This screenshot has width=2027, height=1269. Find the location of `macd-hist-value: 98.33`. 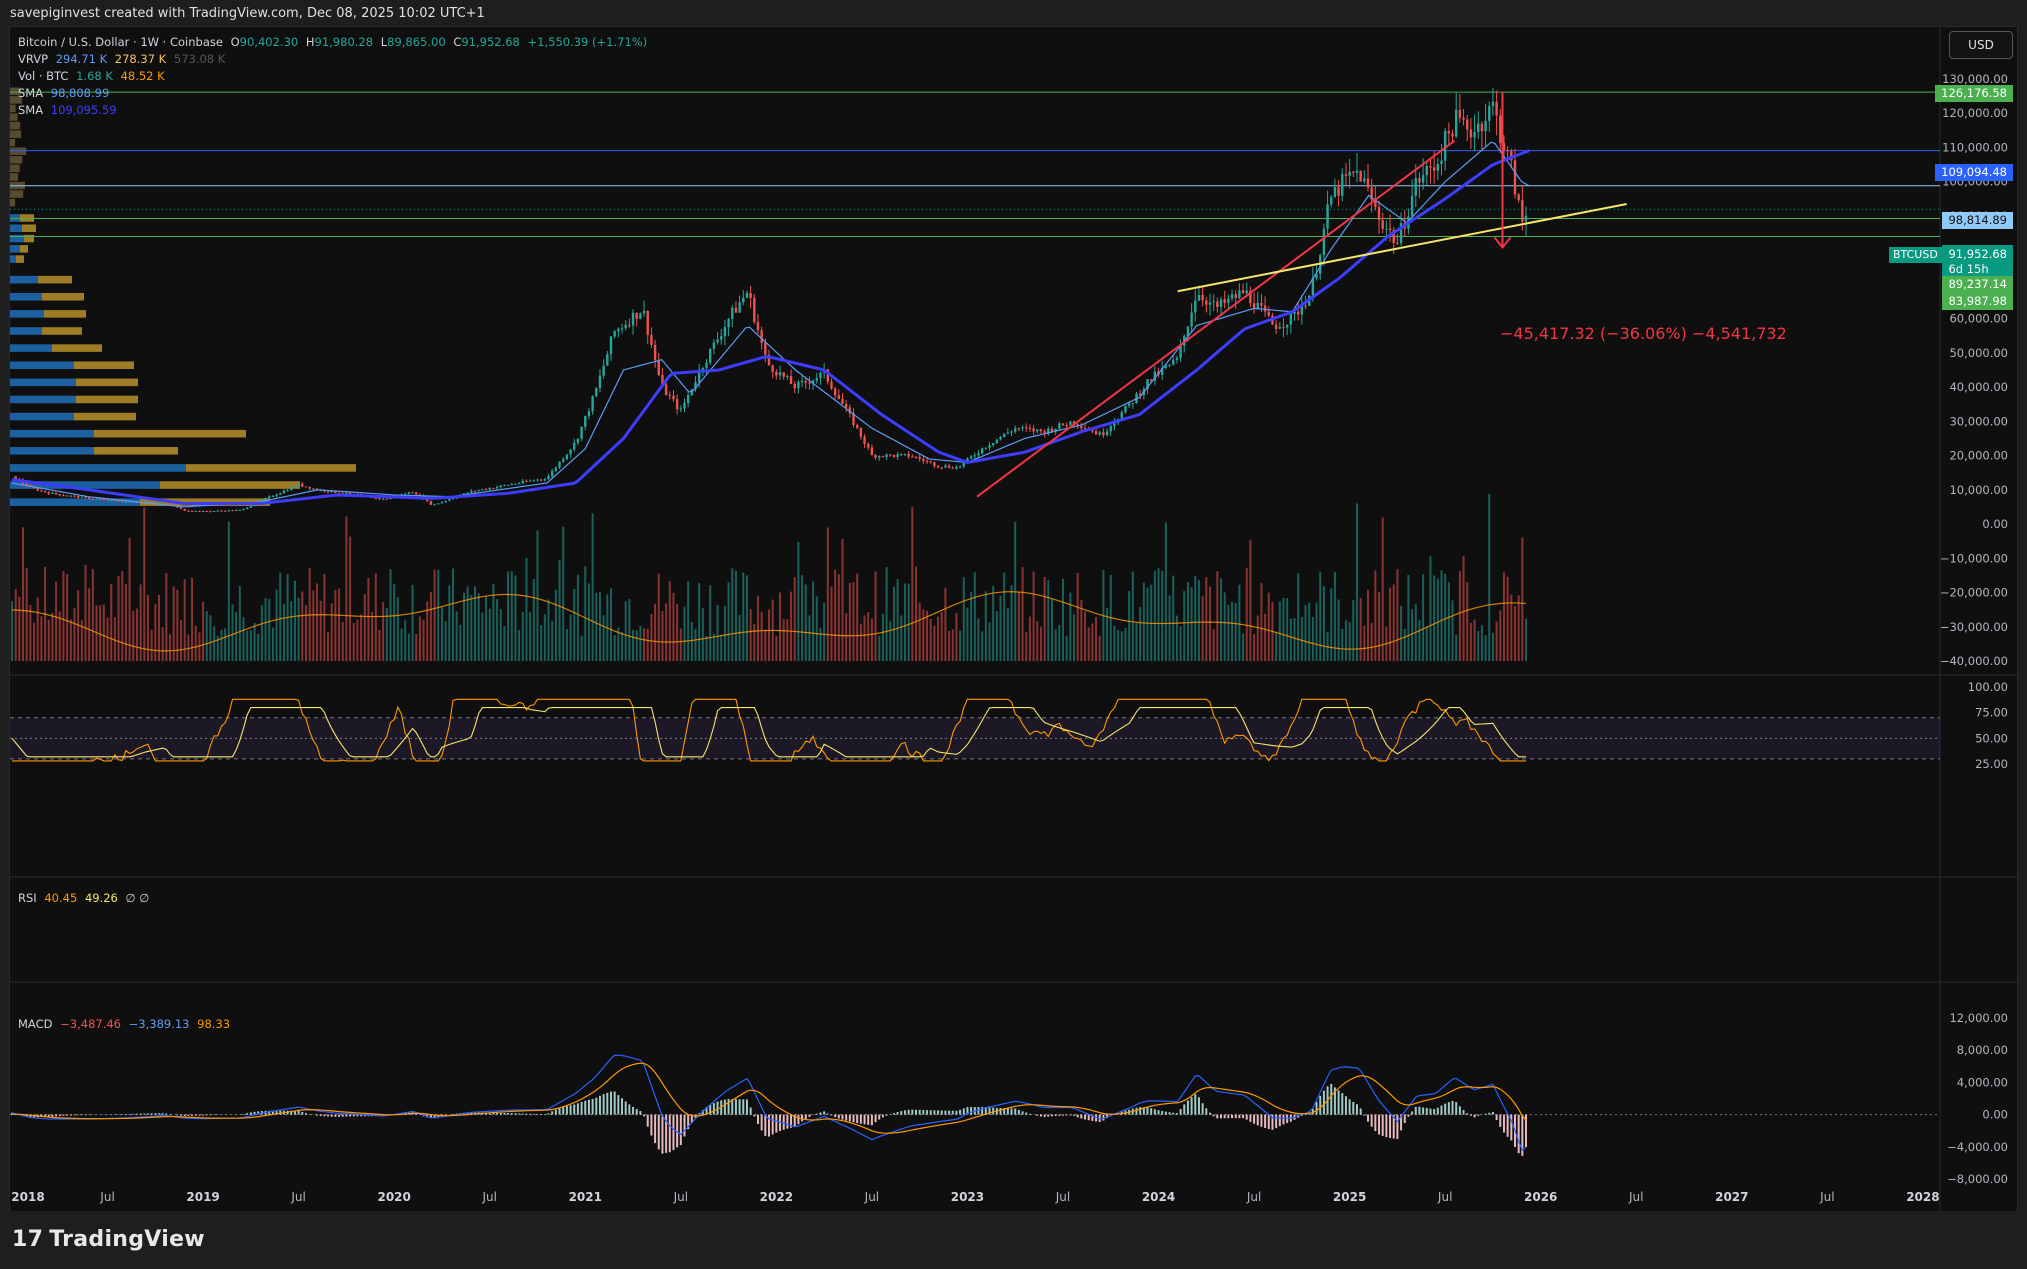

macd-hist-value: 98.33 is located at coordinates (214, 1024).